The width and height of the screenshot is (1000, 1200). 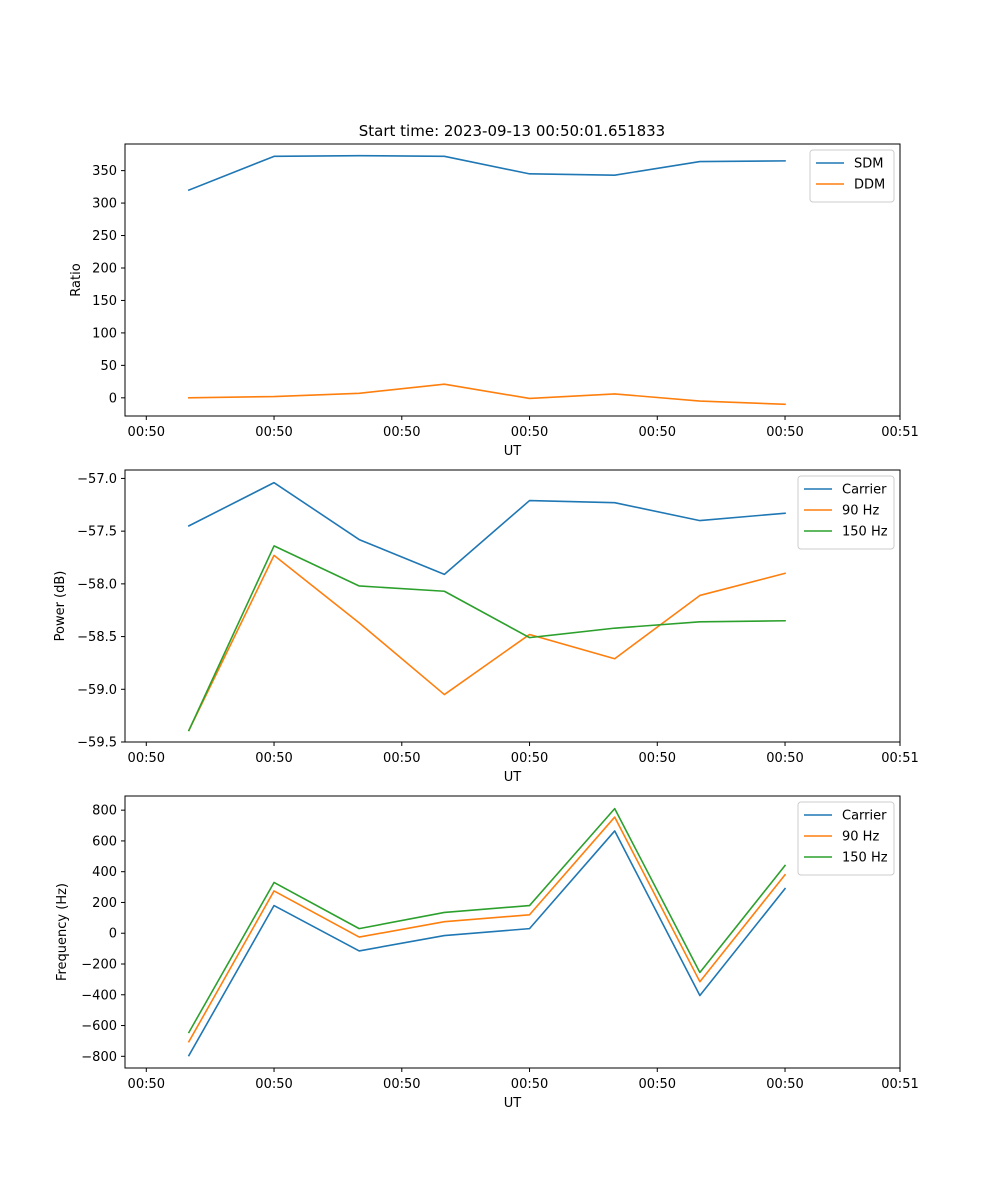 I want to click on ratio-y-tick-label: 150, so click(x=104, y=301).